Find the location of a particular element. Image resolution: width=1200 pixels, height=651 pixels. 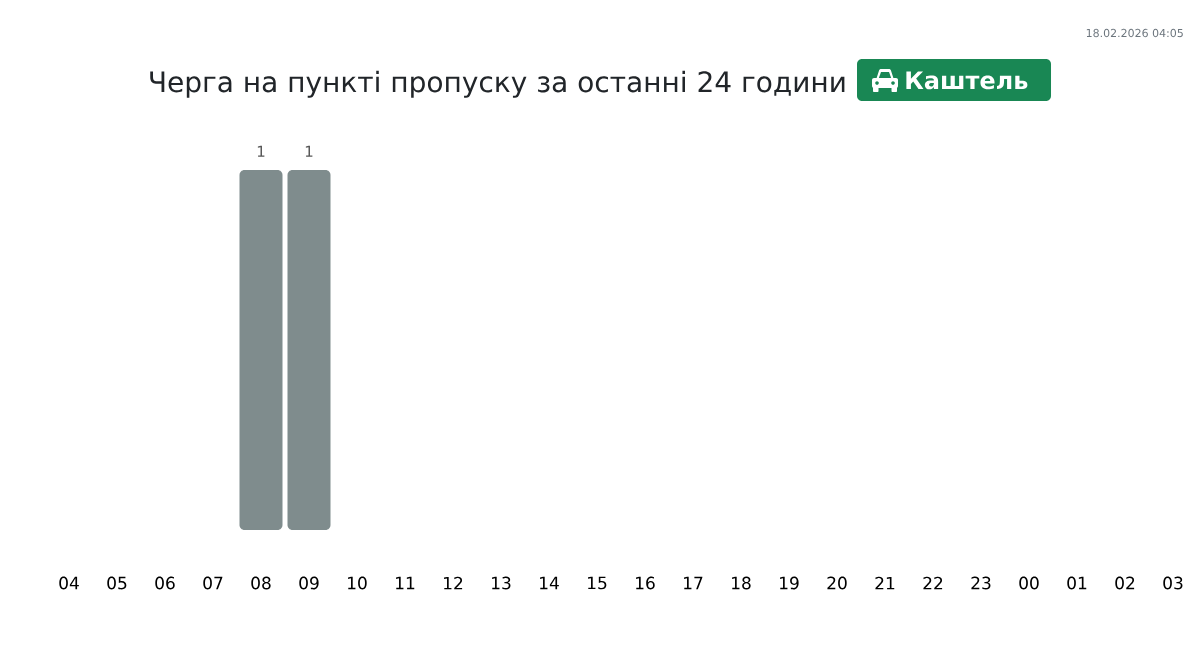

x-tick-label: 08 is located at coordinates (261, 583).